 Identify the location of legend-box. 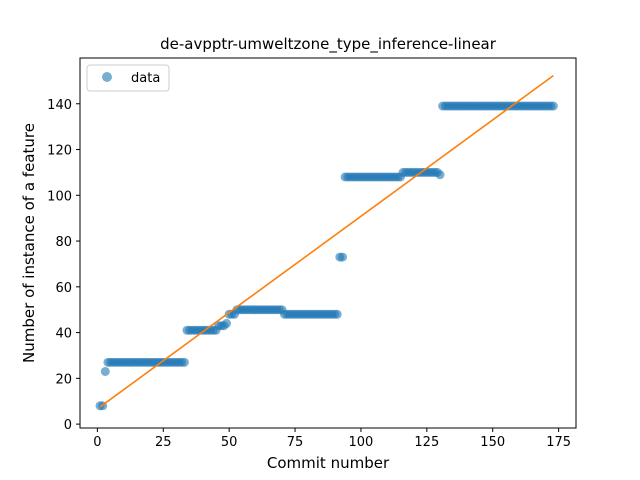
(128, 78).